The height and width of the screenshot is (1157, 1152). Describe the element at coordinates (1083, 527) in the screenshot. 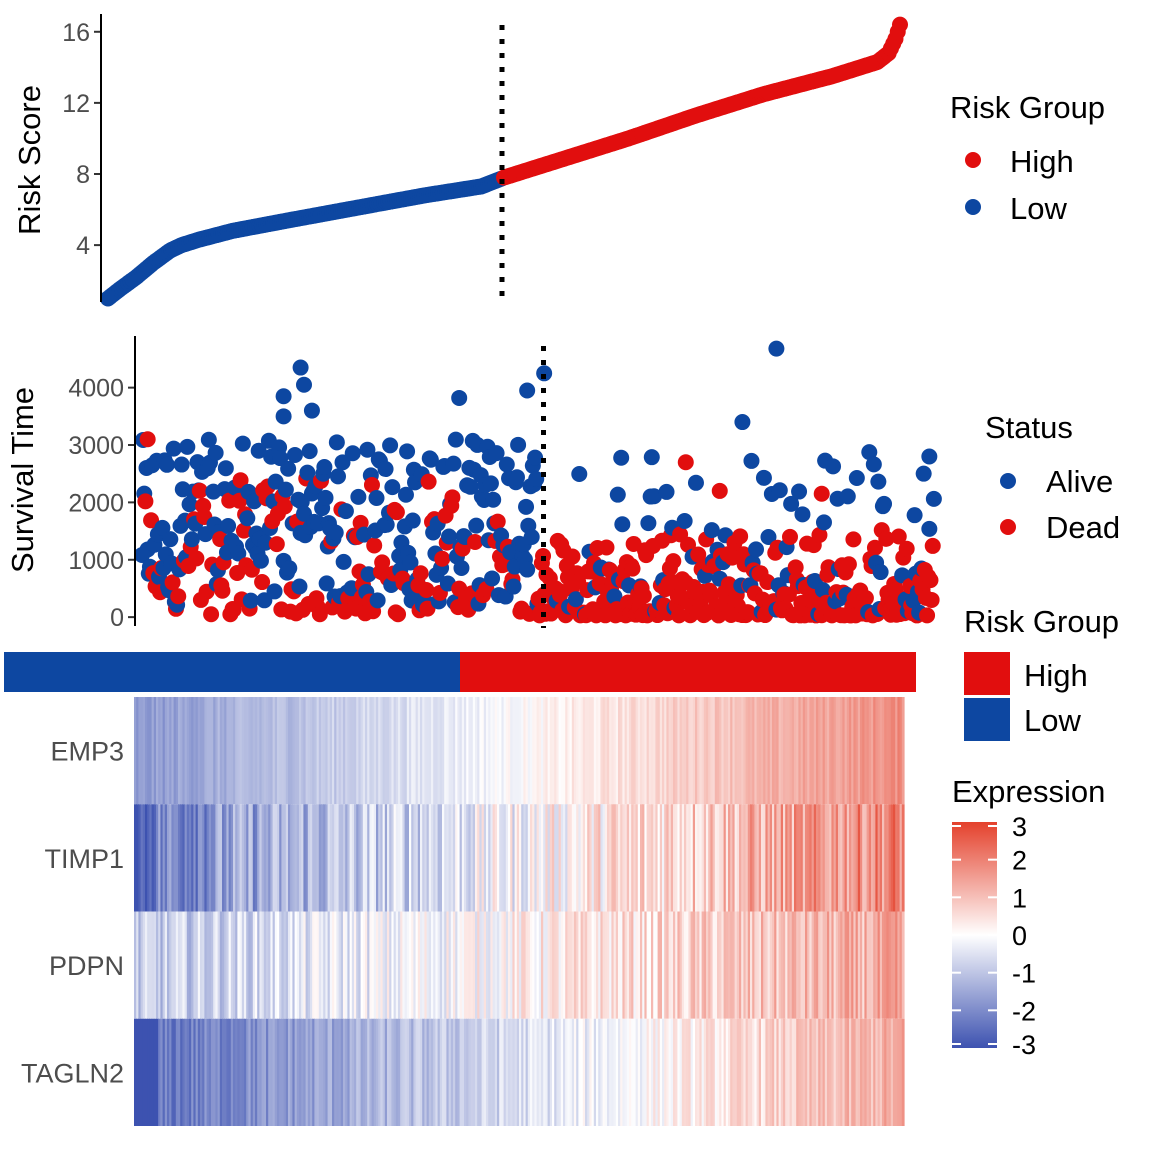

I see `legend-dead-label: Dead` at that location.